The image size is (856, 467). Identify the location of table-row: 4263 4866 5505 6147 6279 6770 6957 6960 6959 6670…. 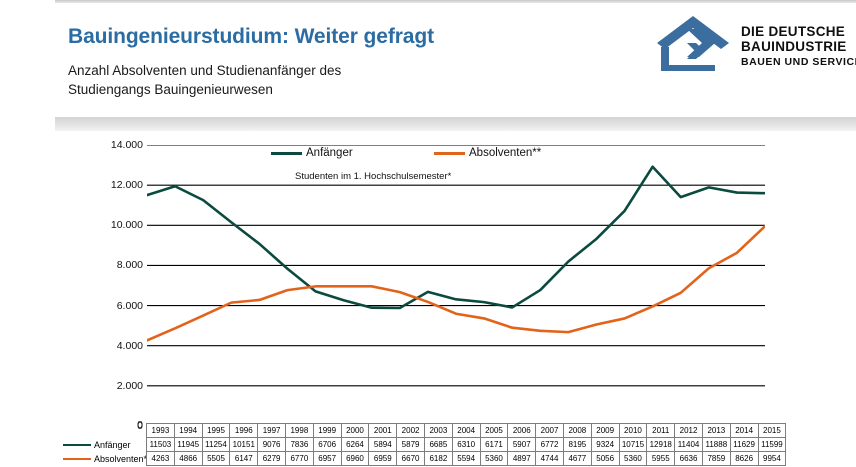
(466, 458).